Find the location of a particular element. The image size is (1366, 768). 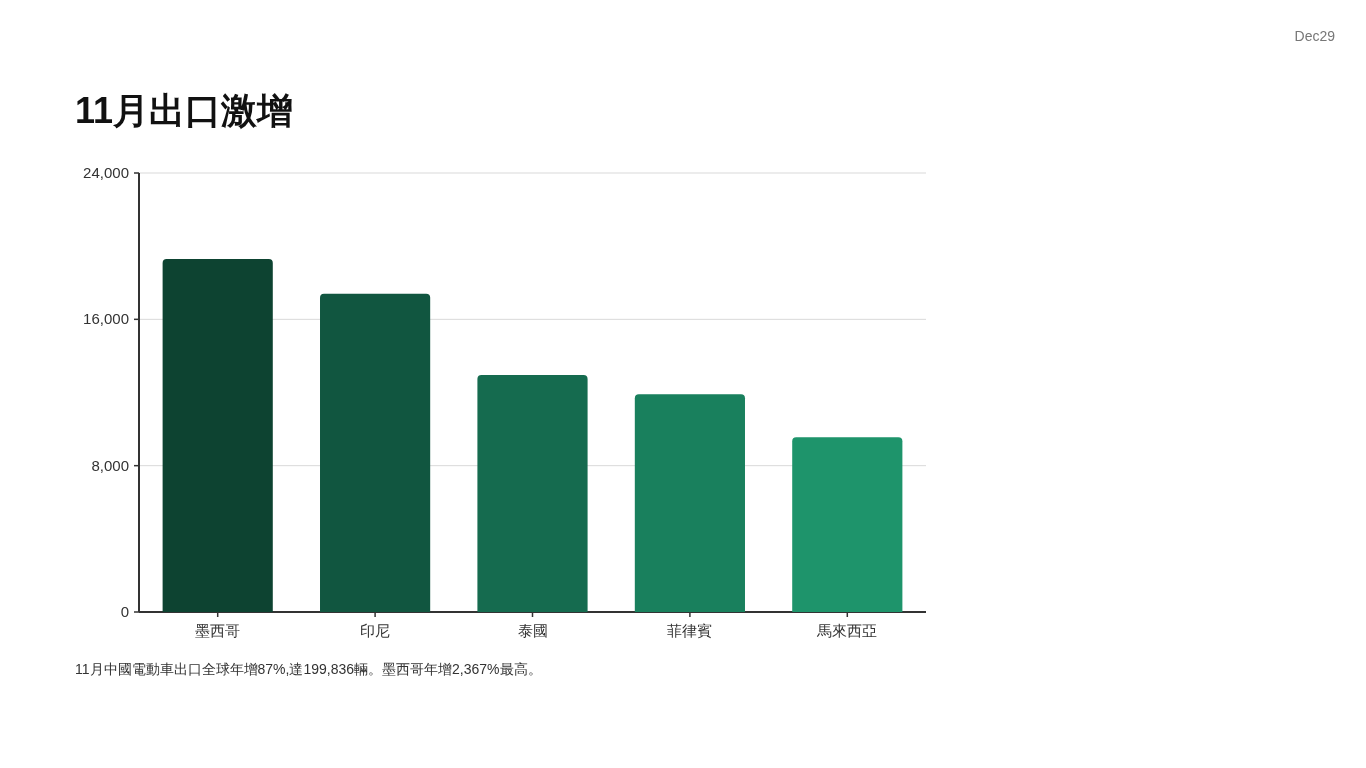

y-tick-label: 16,000 is located at coordinates (106, 319).